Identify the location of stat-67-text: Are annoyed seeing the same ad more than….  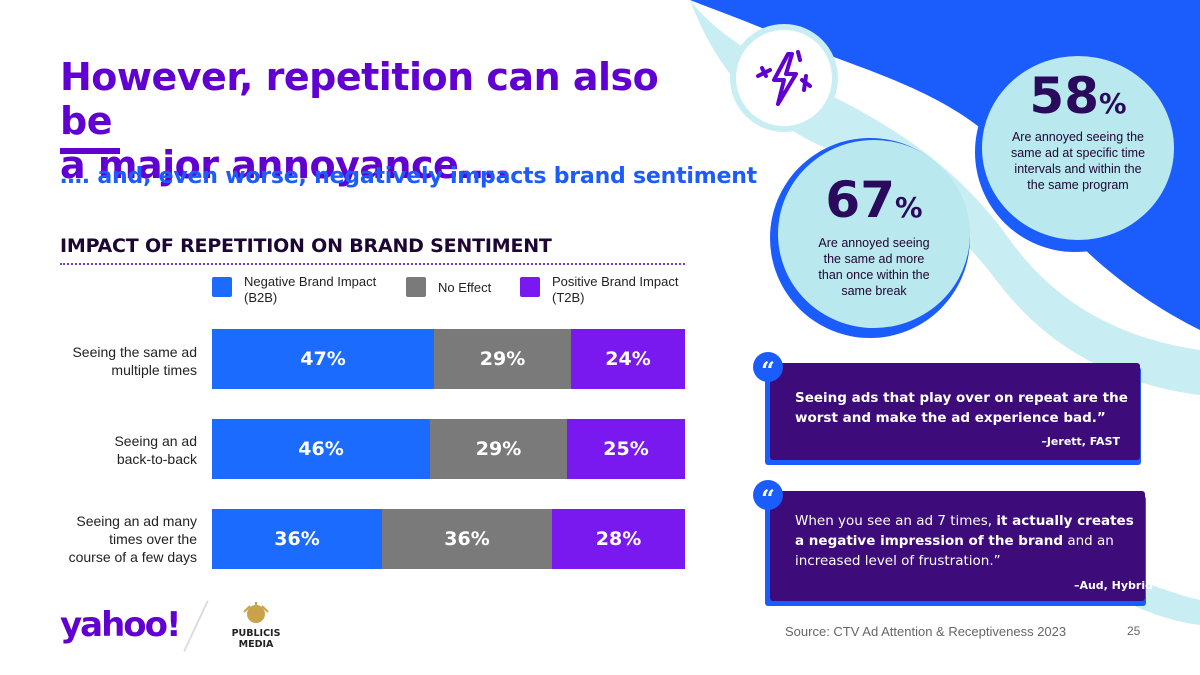
(874, 267).